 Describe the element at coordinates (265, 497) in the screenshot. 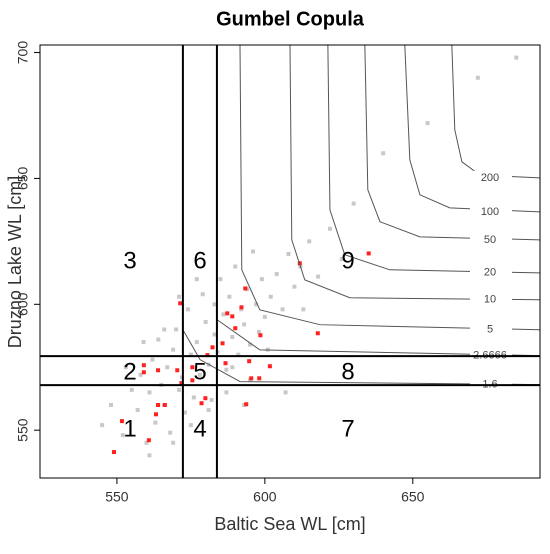

I see `x-tick-label: 600` at that location.